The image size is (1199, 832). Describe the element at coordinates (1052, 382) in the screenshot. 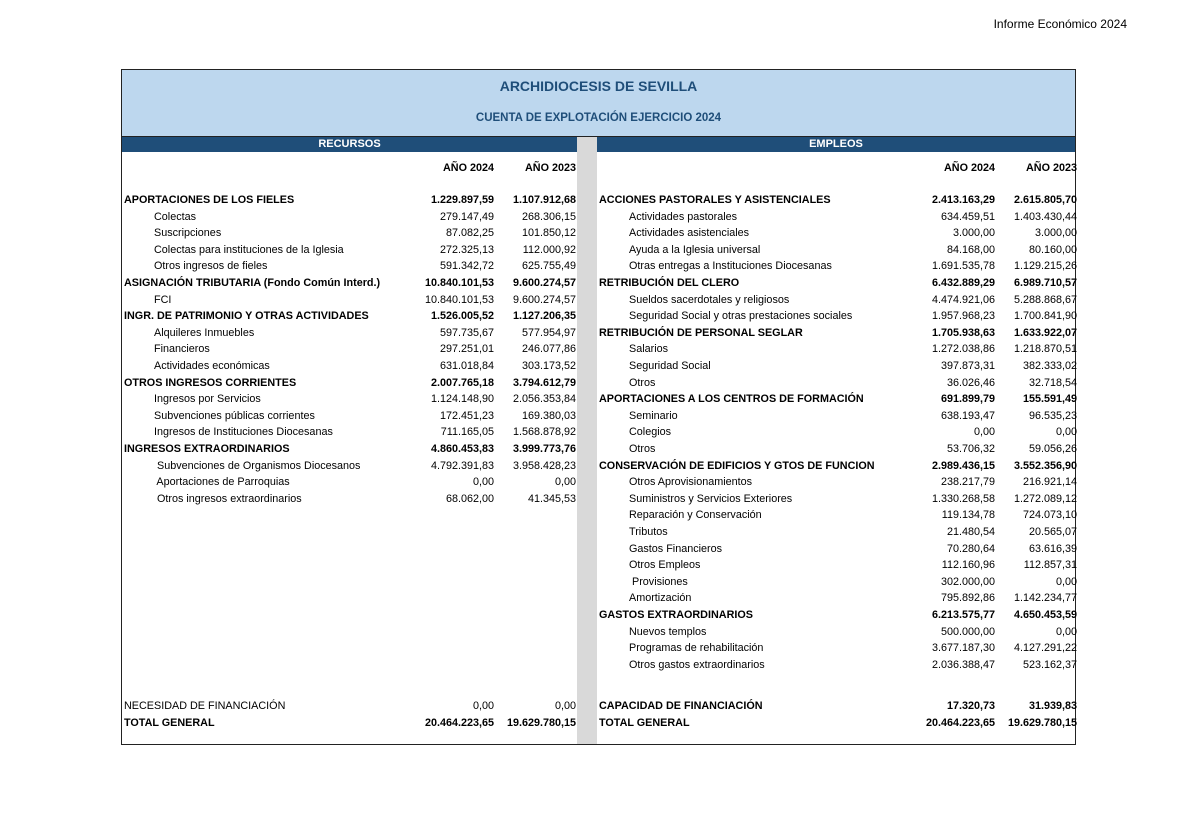

I see `value-2023: 32.718,54` at that location.